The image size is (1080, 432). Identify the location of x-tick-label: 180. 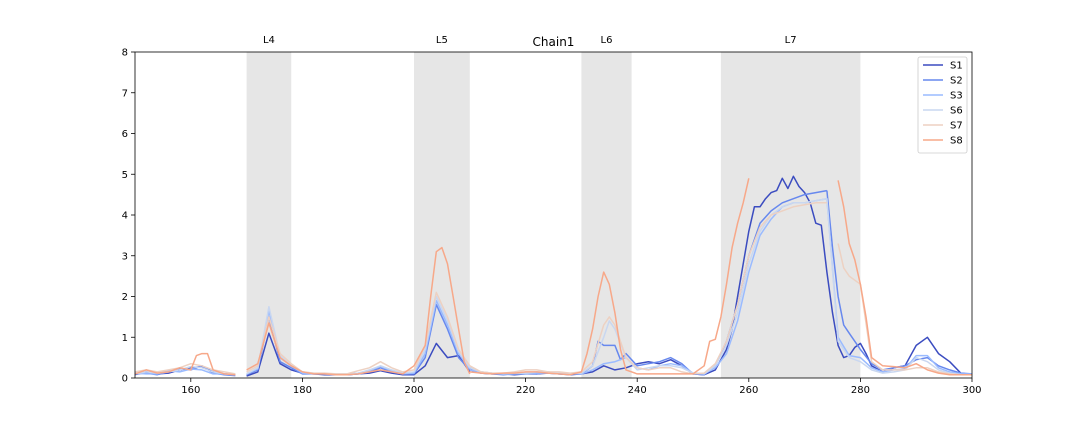
(302, 390).